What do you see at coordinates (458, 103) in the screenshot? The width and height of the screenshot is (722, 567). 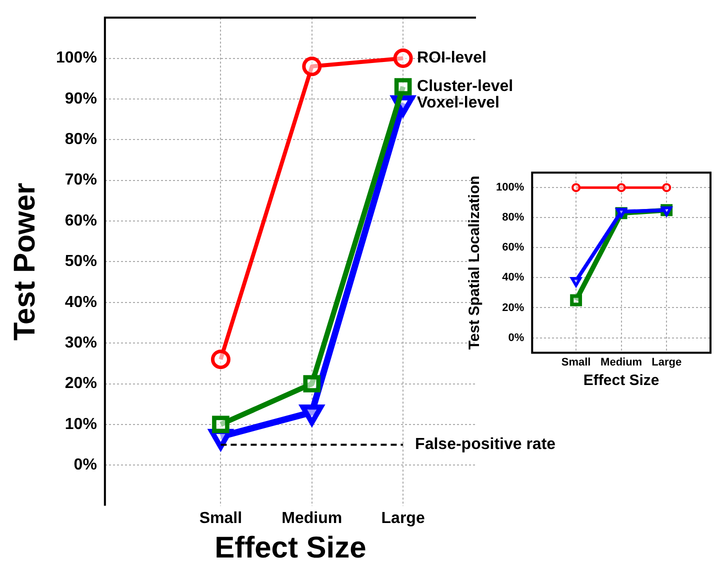 I see `series-label: Voxel-level` at bounding box center [458, 103].